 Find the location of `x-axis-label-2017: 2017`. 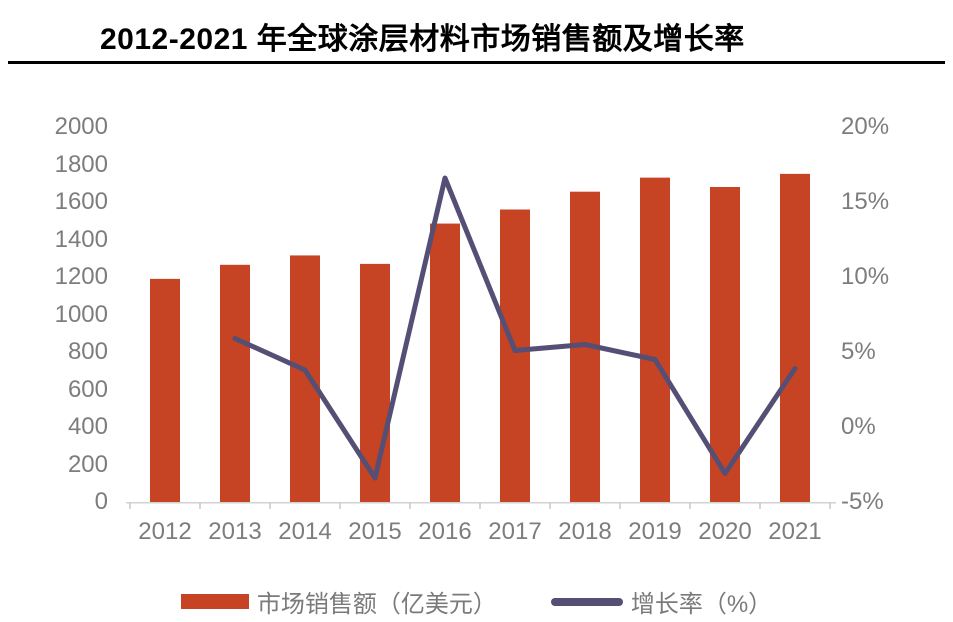

x-axis-label-2017: 2017 is located at coordinates (515, 531).